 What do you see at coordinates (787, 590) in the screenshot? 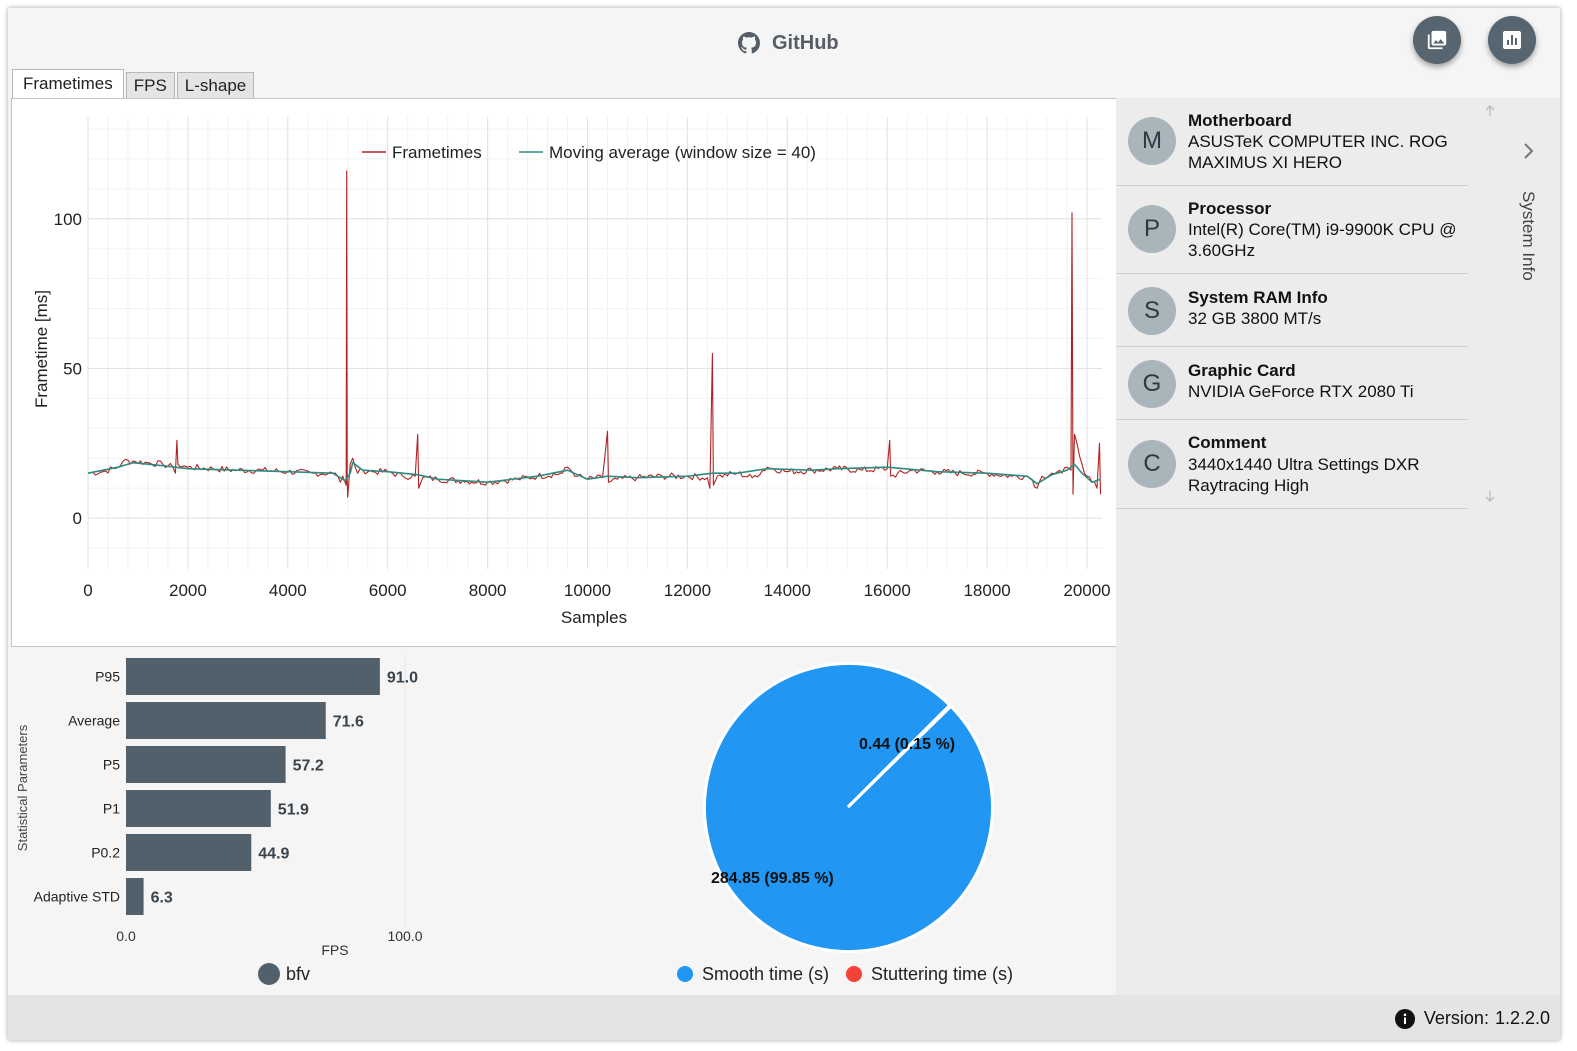
I see `x-tick-label: 14000` at bounding box center [787, 590].